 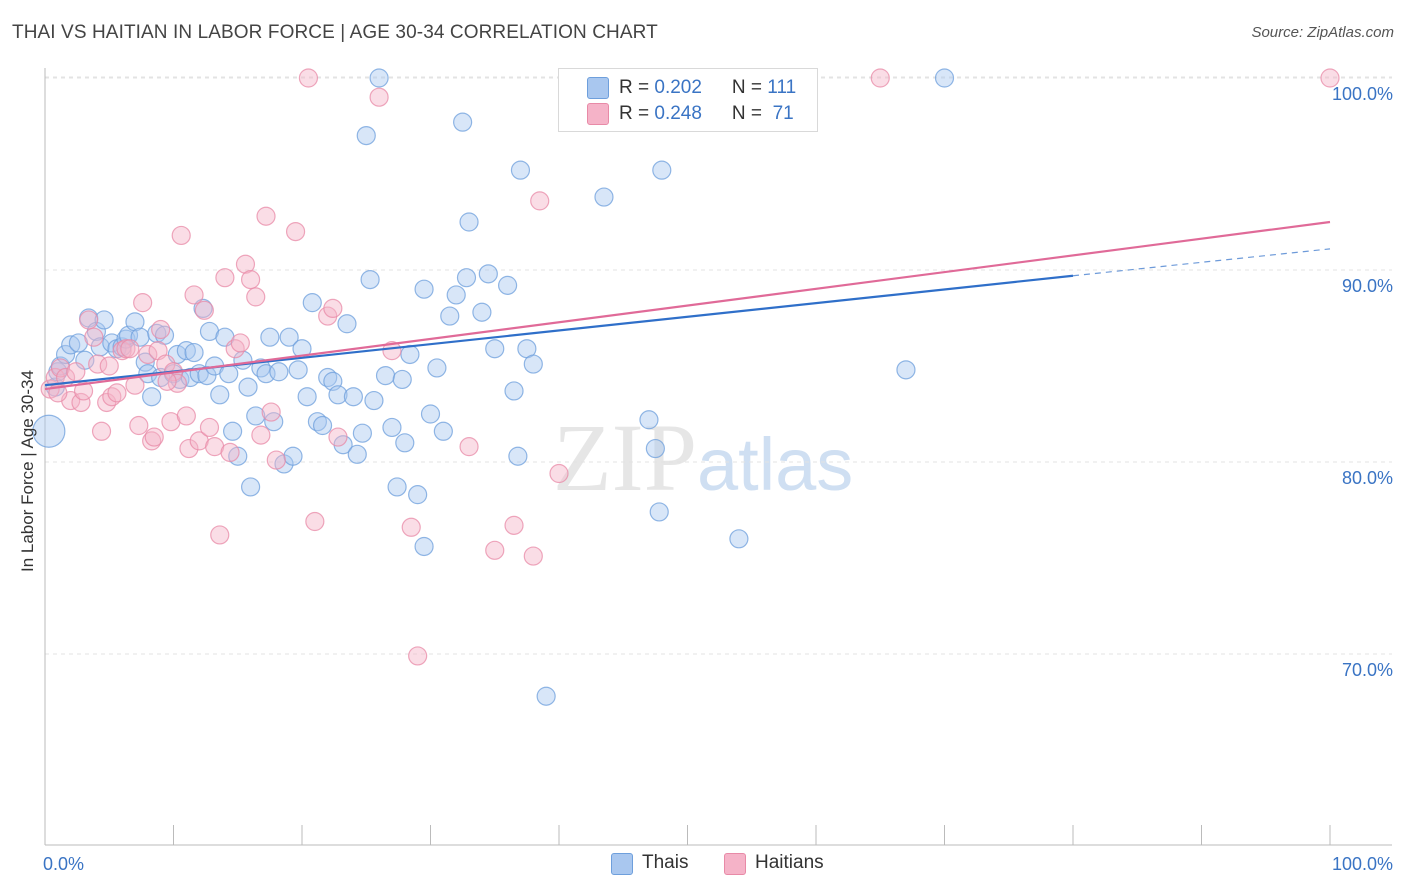 What do you see at coordinates (1322, 32) in the screenshot?
I see `source-label: Source: ZipAtlas.com` at bounding box center [1322, 32].